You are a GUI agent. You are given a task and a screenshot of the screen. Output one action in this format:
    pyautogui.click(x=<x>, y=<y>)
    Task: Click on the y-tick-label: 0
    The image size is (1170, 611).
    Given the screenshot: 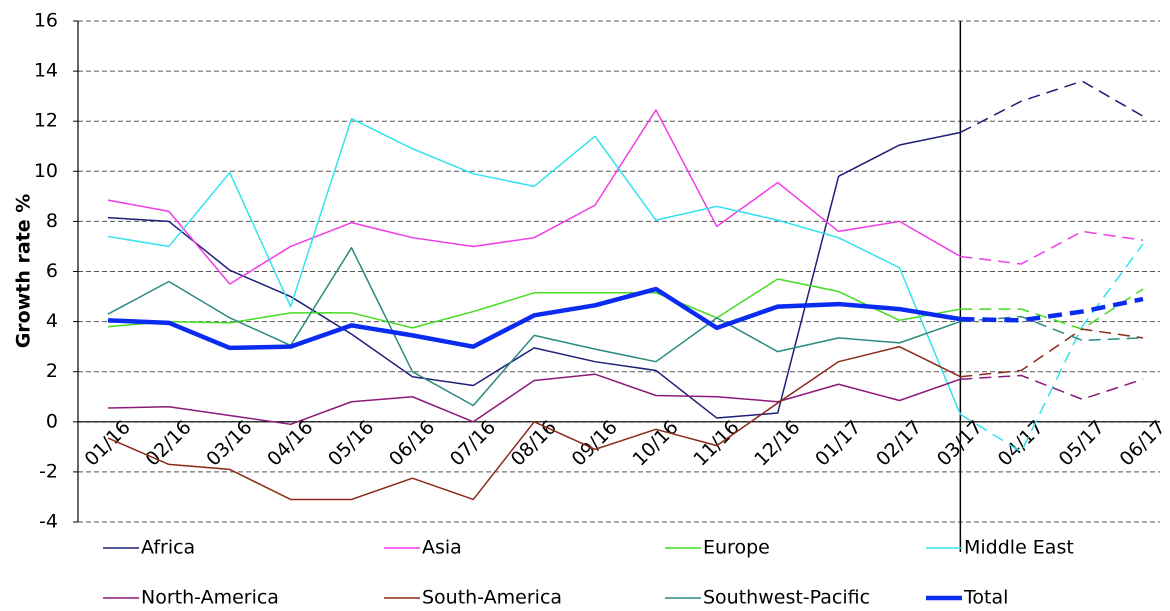 What is the action you would take?
    pyautogui.click(x=52, y=421)
    